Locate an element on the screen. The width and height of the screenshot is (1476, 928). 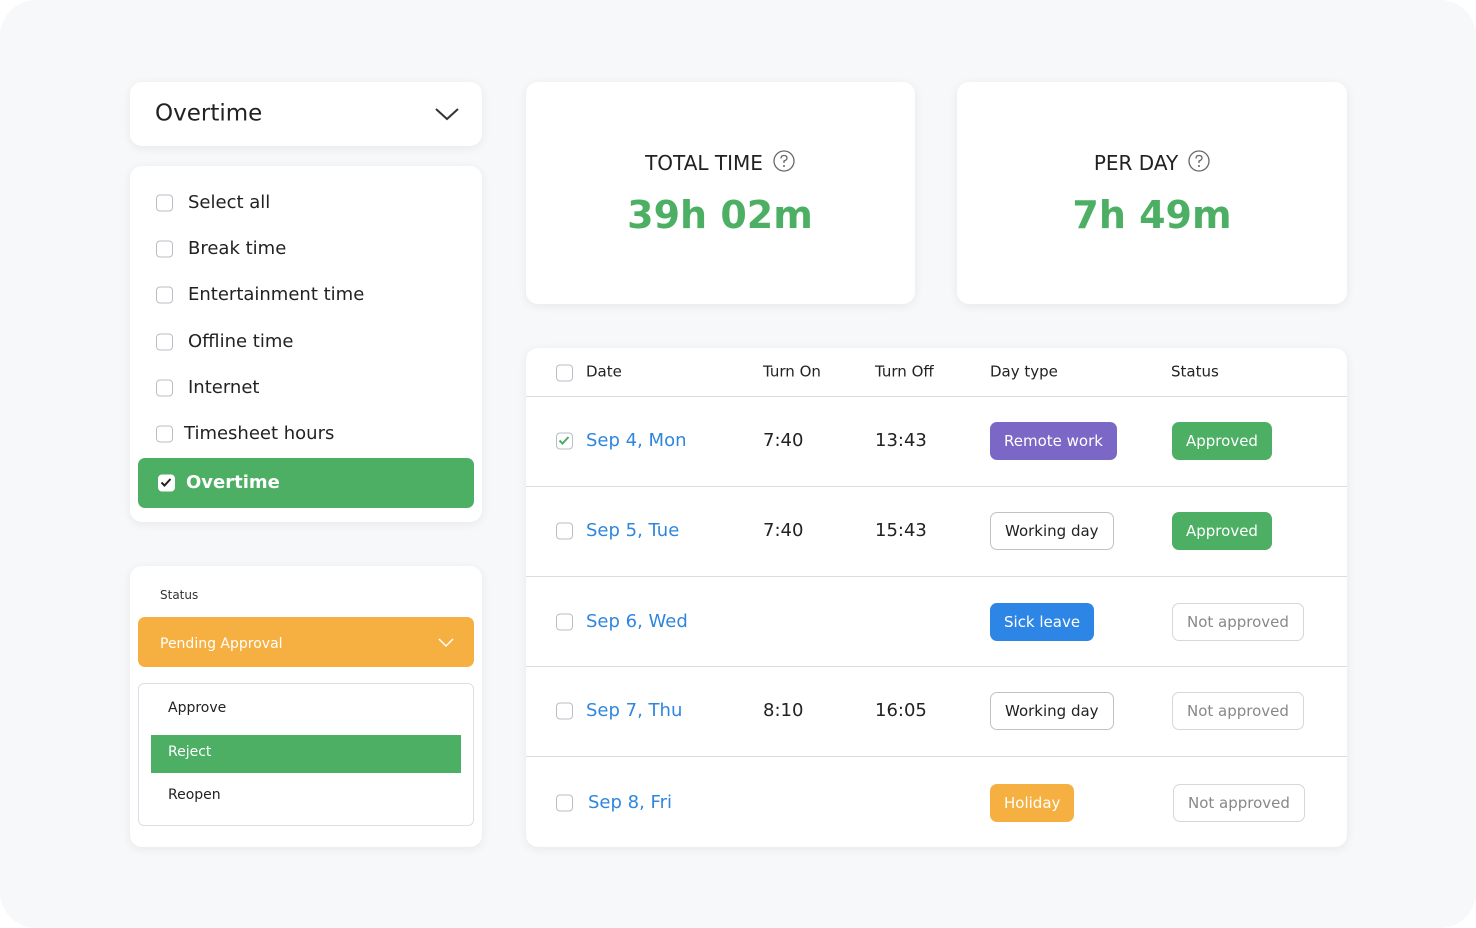
turn-off: 16:05 is located at coordinates (901, 710).